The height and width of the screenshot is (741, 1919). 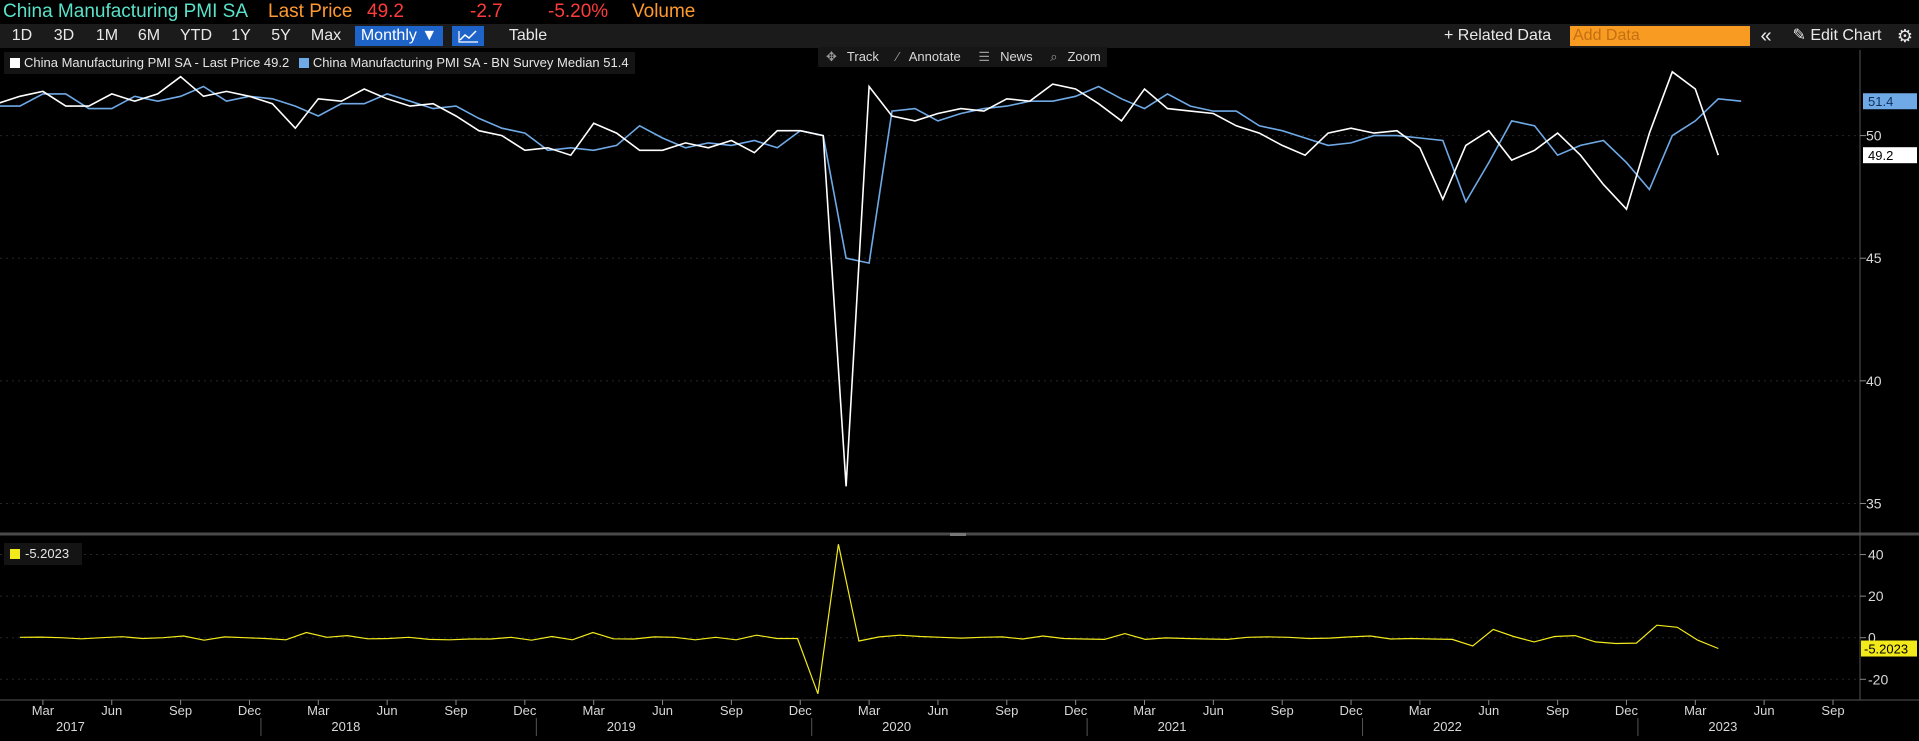 I want to click on x-year-label: 2023, so click(x=1722, y=726).